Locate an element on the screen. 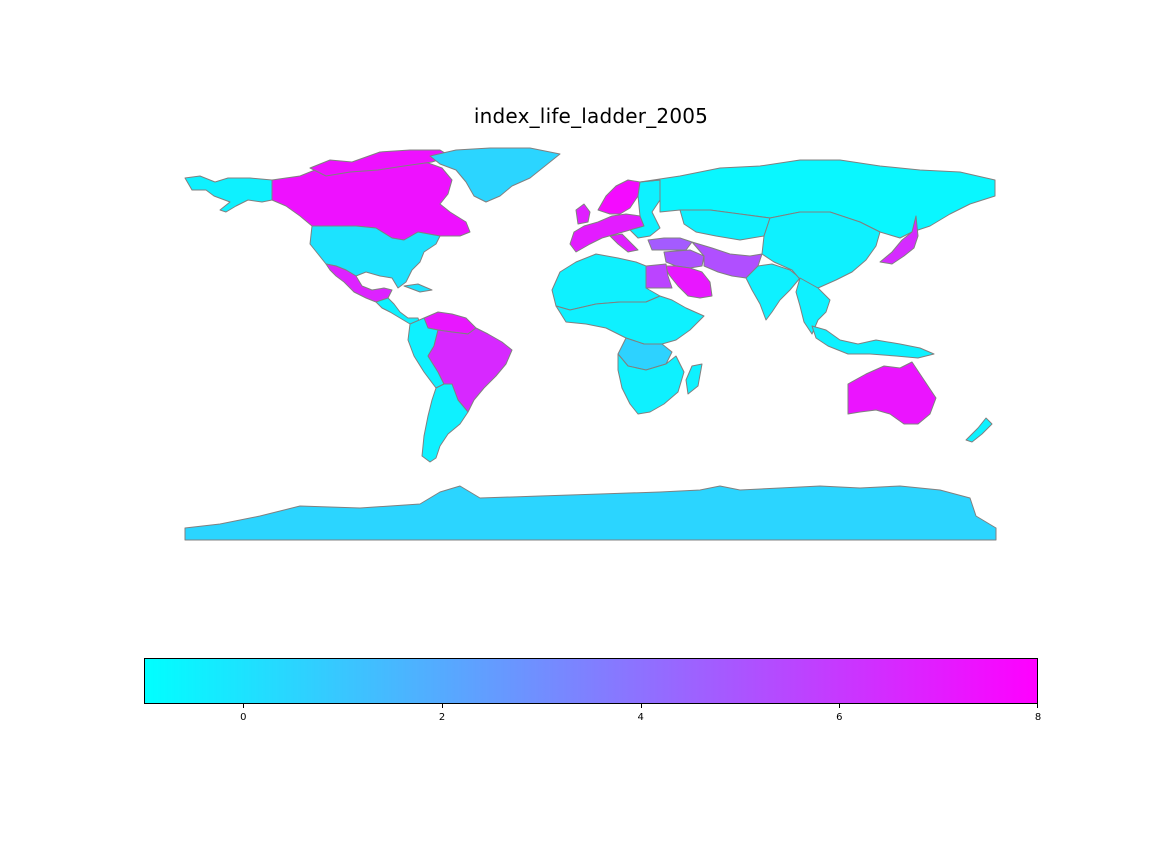 The width and height of the screenshot is (1152, 864). colorbar-tick-label: 4 is located at coordinates (640, 717).